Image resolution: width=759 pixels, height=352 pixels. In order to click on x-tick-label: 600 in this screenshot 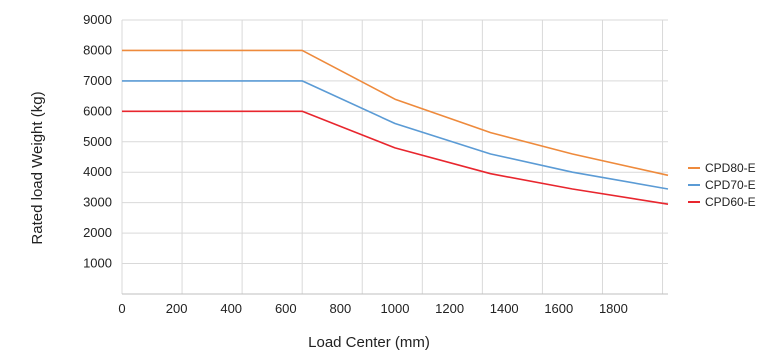, I will do `click(286, 308)`.